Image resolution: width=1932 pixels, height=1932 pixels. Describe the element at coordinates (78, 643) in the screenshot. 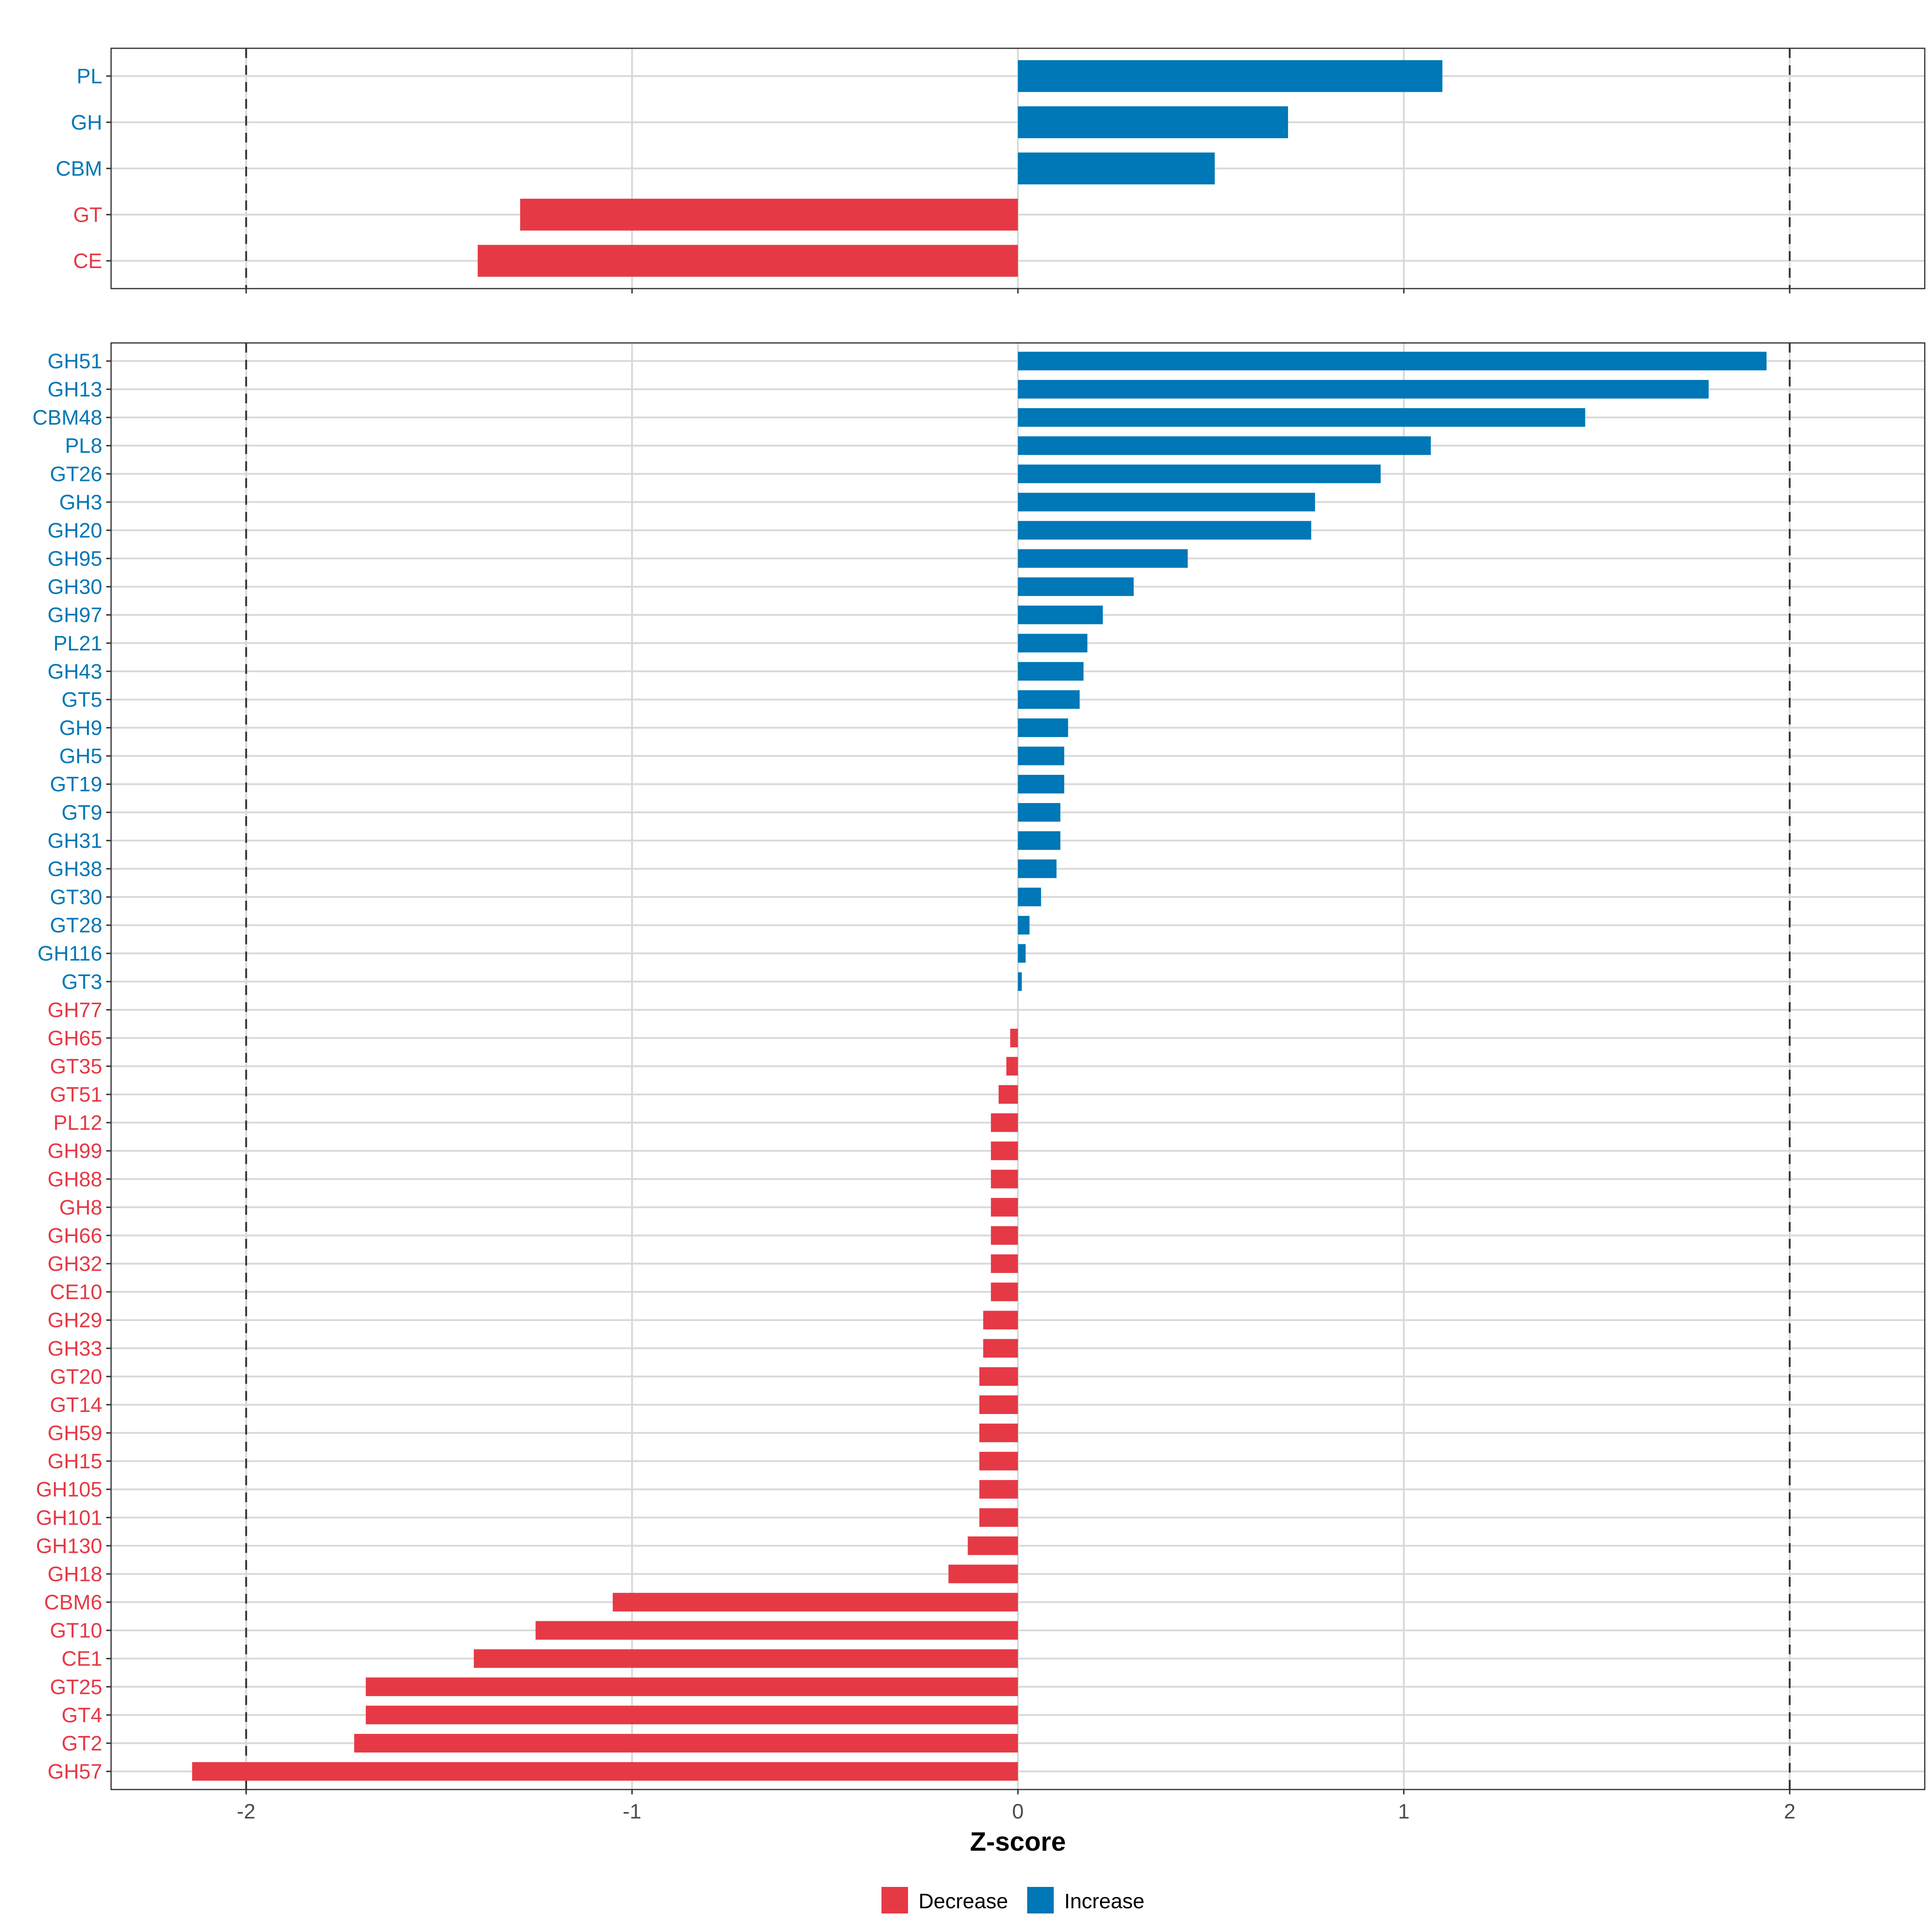

I see `families-category-label-pl21: PL21` at that location.